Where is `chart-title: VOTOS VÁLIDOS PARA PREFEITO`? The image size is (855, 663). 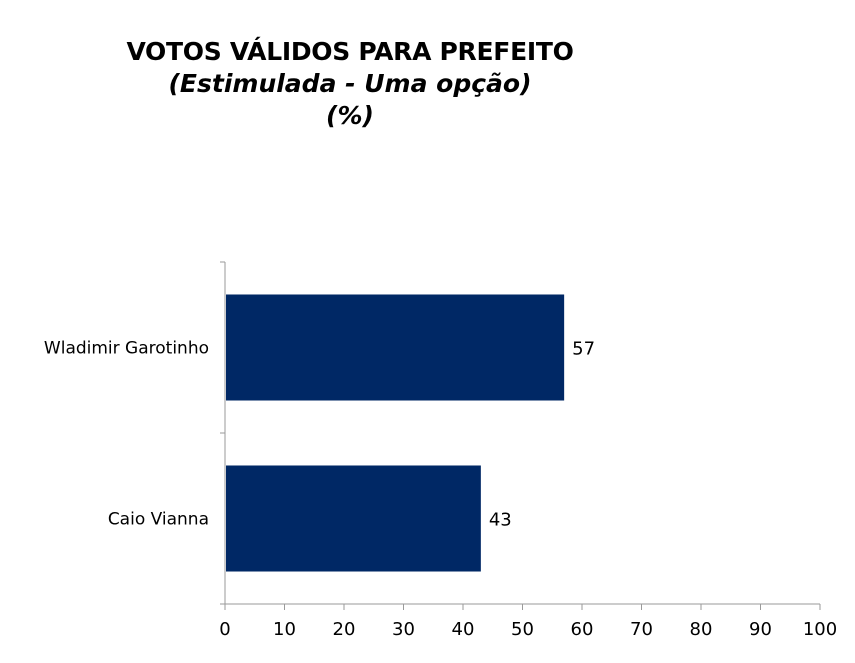 chart-title: VOTOS VÁLIDOS PARA PREFEITO is located at coordinates (350, 51).